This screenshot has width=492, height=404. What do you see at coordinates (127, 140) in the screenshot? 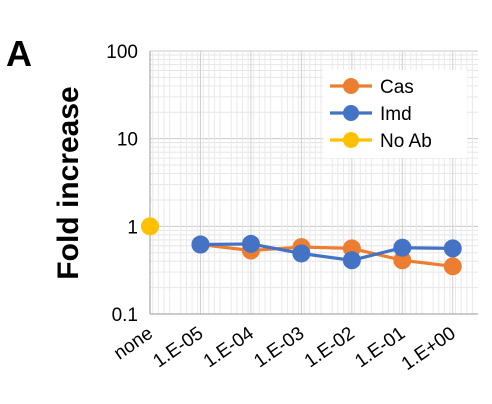
I see `y-tick-label: 10` at bounding box center [127, 140].